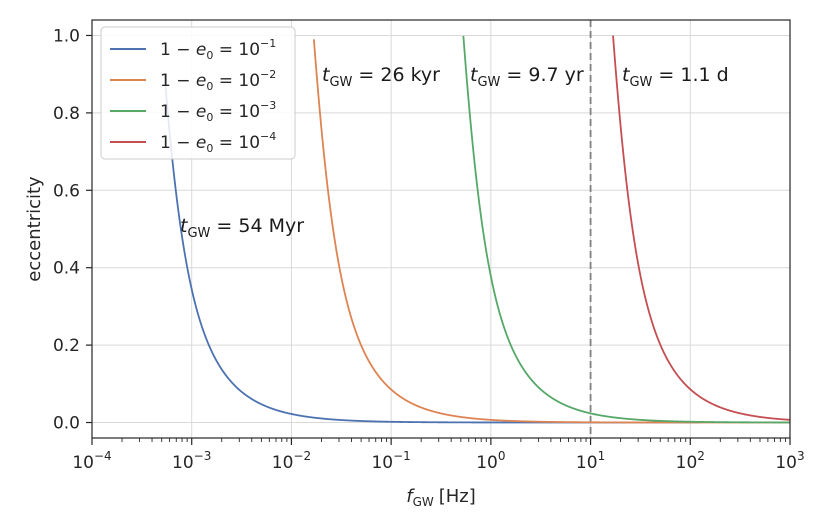 This screenshot has height=519, width=830. What do you see at coordinates (66, 191) in the screenshot?
I see `y-tick-label: 0.6` at bounding box center [66, 191].